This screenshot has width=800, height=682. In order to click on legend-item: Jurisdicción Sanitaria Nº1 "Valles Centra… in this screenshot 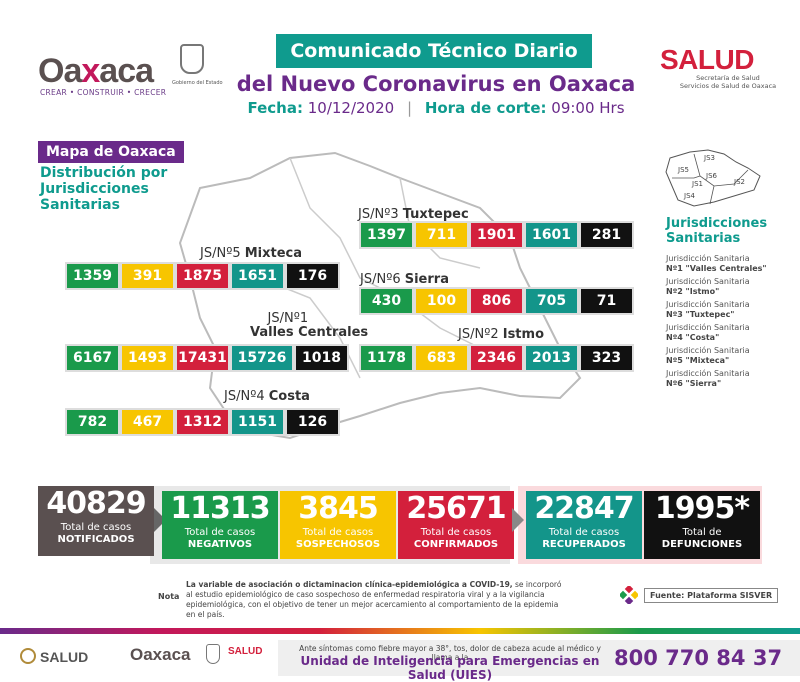, I will do `click(729, 264)`.